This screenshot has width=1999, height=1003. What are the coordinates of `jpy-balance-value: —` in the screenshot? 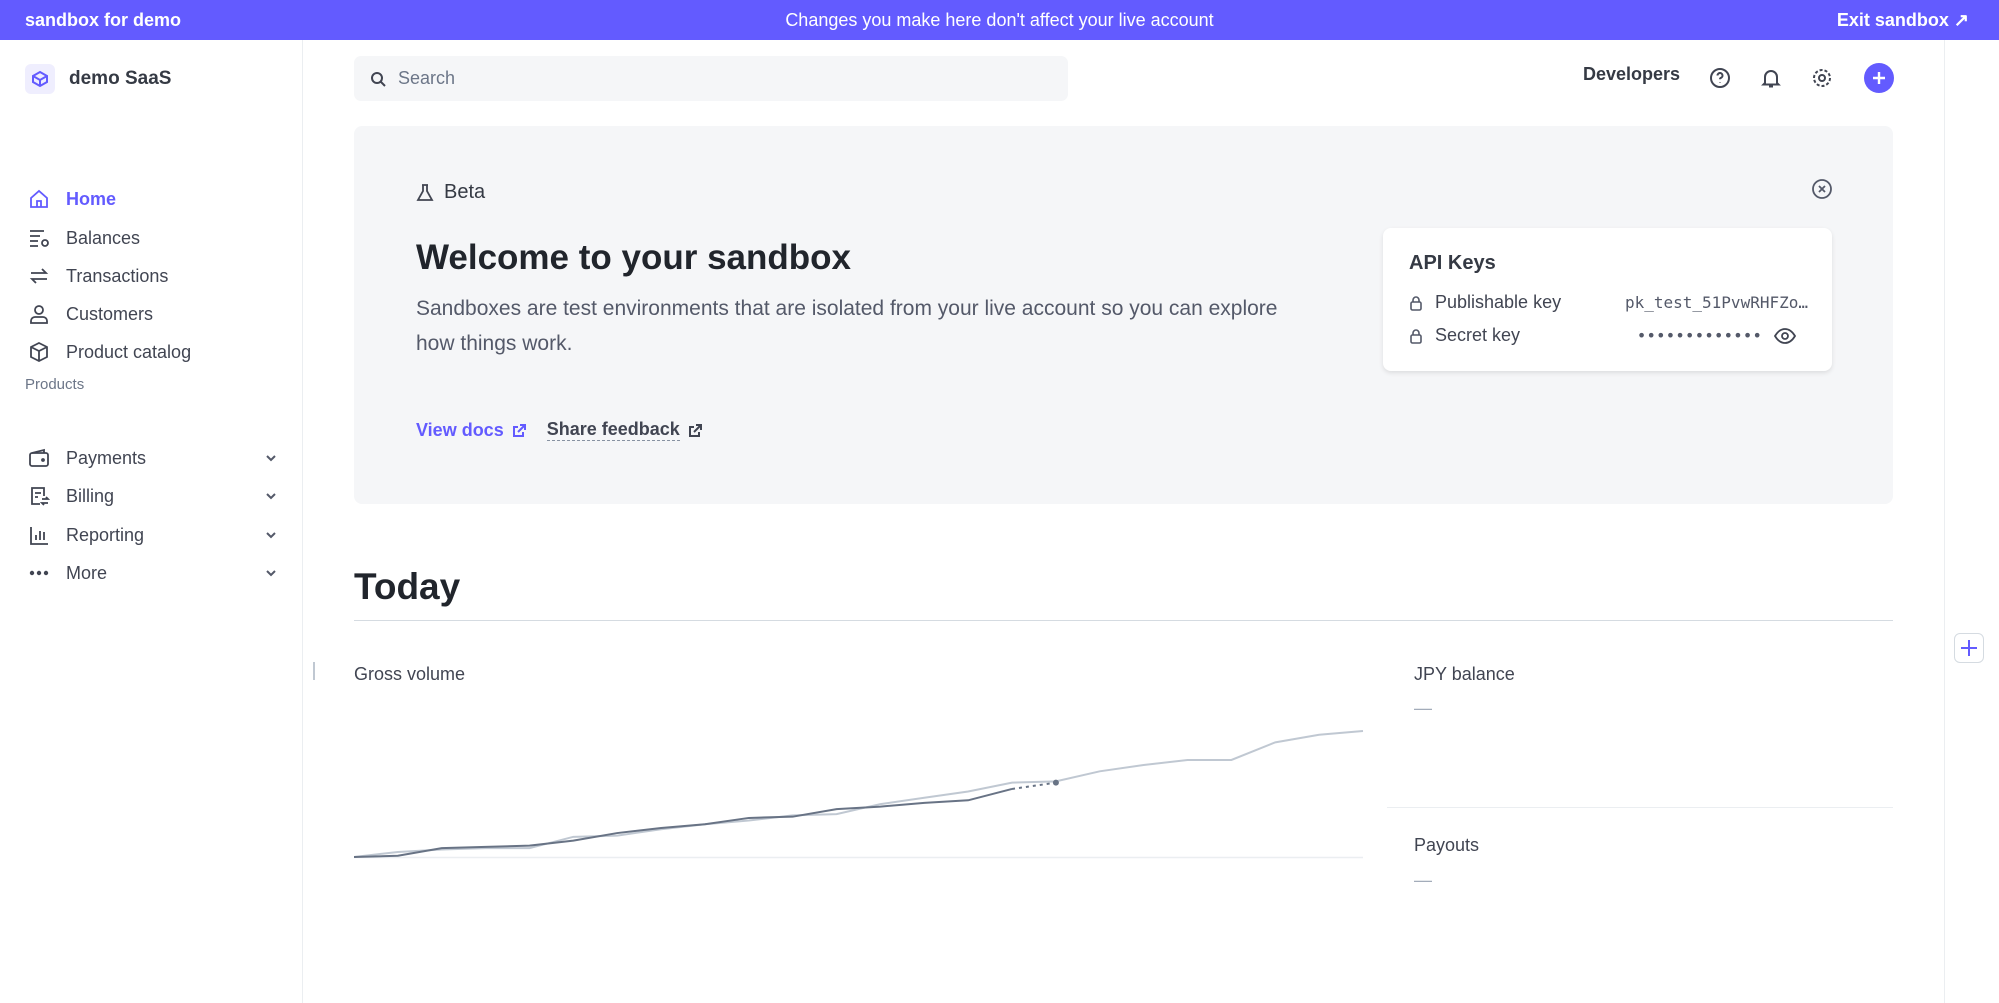 It's located at (1423, 708).